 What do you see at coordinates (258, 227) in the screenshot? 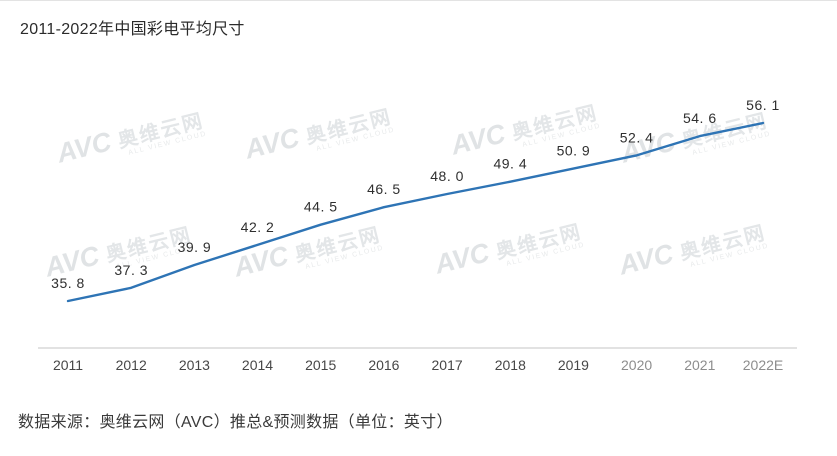
I see `data-label: 42. 2` at bounding box center [258, 227].